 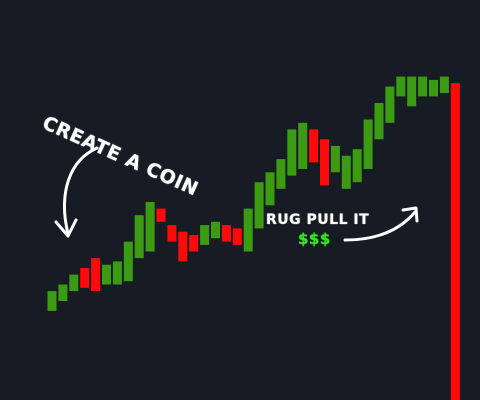 I want to click on arrow-to-start, so click(x=81, y=191).